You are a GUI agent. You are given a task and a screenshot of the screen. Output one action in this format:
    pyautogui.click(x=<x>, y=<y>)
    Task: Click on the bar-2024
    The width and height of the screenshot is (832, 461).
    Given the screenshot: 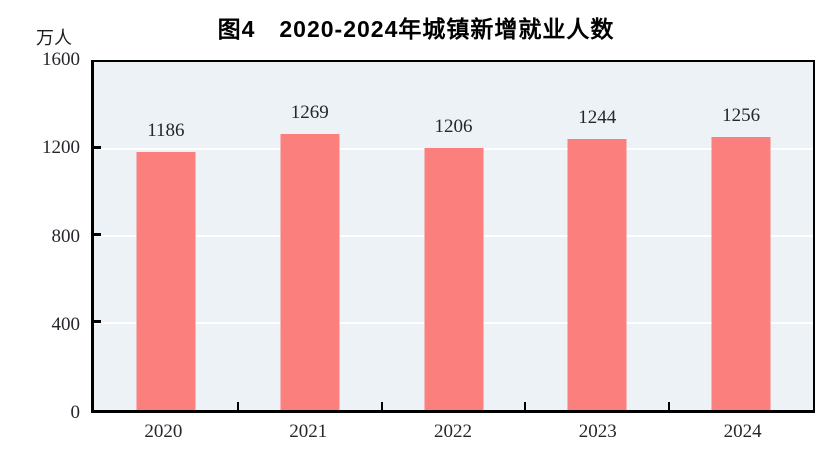 What is the action you would take?
    pyautogui.click(x=741, y=273)
    